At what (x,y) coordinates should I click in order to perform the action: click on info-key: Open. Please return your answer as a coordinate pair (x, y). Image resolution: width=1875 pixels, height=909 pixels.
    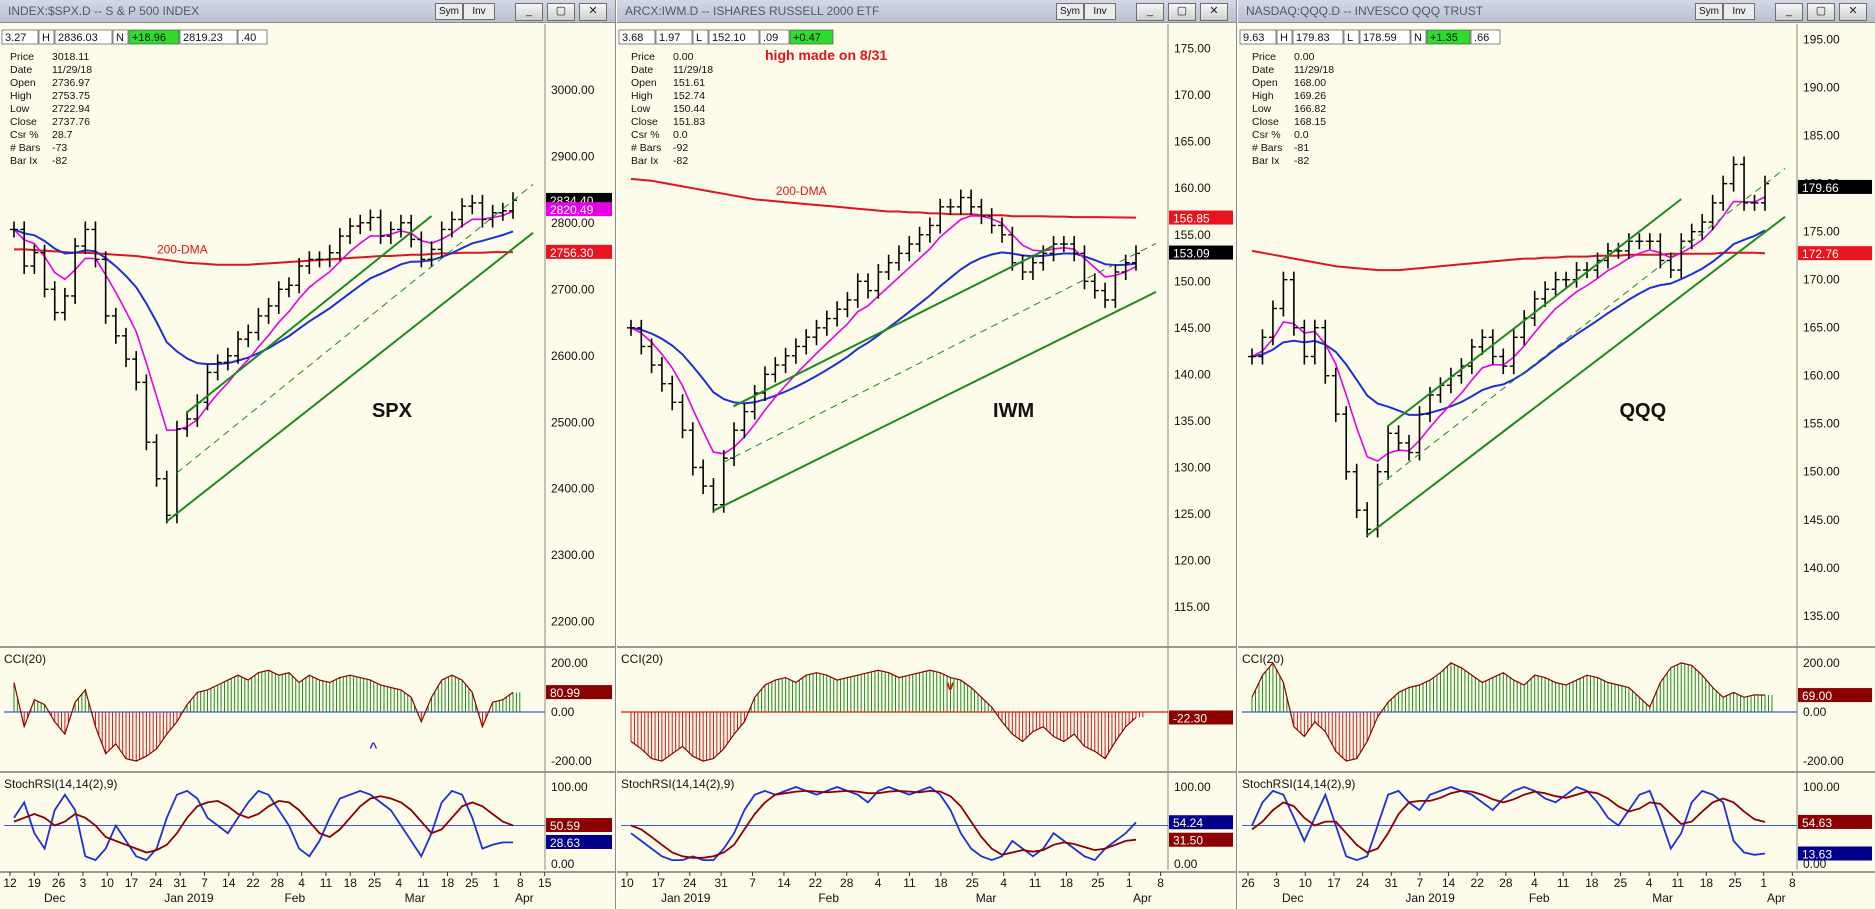
    Looking at the image, I should click on (23, 83).